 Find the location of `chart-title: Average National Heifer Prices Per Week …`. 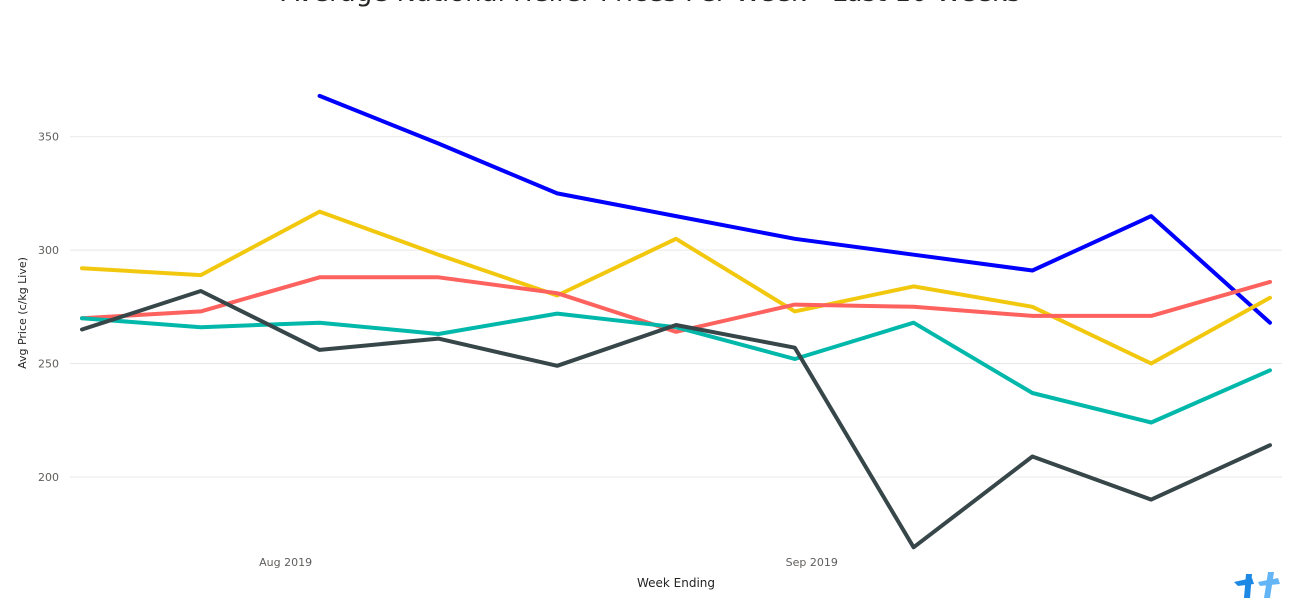

chart-title: Average National Heifer Prices Per Week … is located at coordinates (651, 4).